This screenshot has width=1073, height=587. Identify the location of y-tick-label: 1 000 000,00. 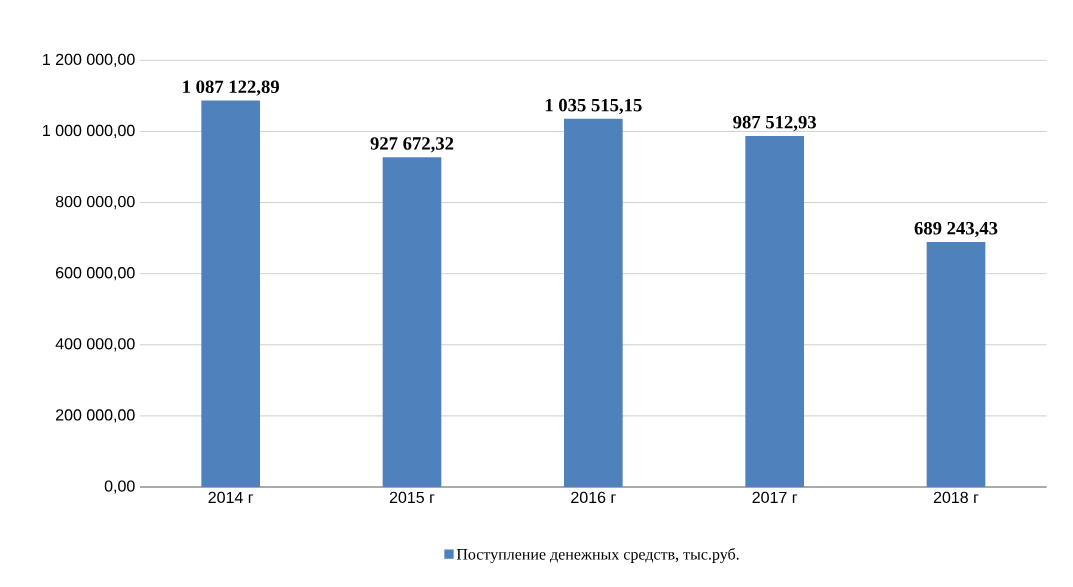
(89, 131).